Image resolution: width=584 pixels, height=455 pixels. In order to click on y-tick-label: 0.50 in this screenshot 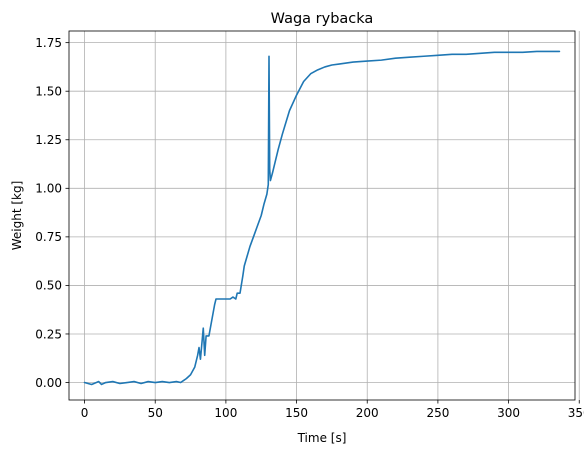, I will do `click(48, 286)`.